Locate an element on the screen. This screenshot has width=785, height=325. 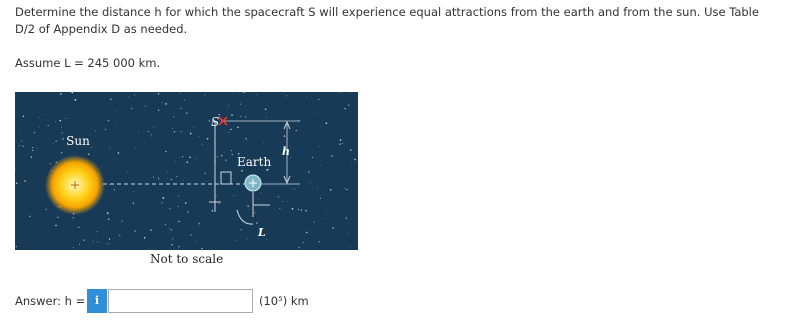
h-label: h is located at coordinates (286, 151).